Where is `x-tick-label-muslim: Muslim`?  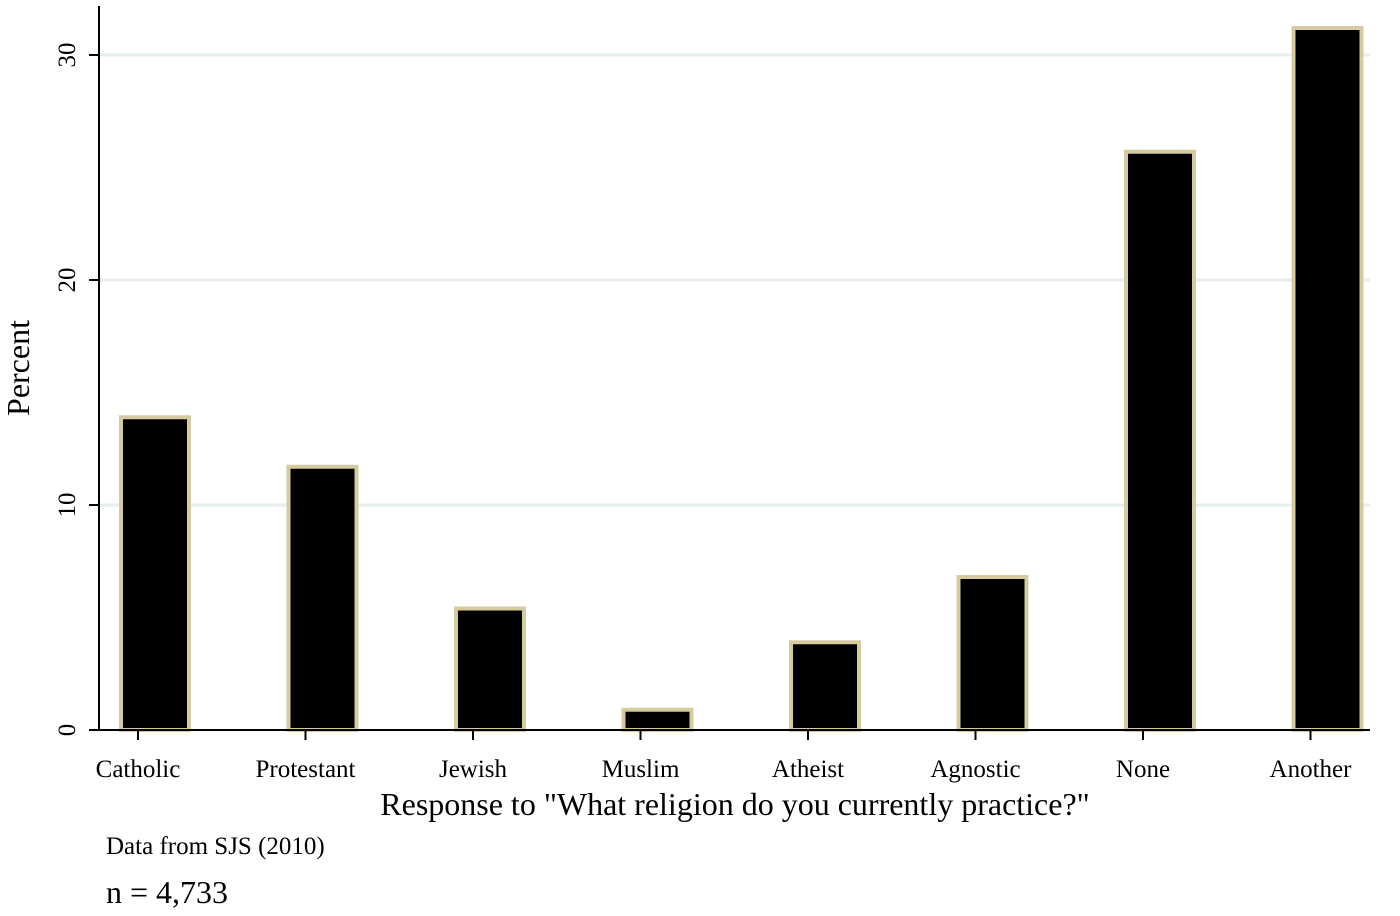 x-tick-label-muslim: Muslim is located at coordinates (641, 769).